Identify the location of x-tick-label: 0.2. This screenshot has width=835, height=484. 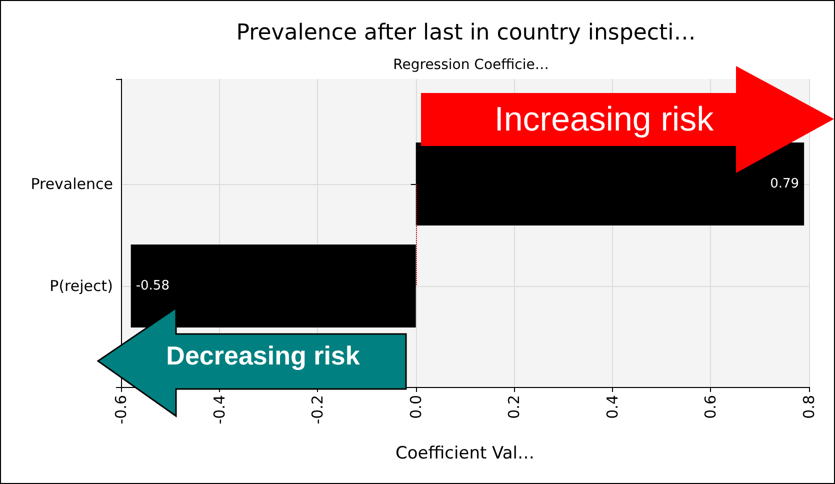
(514, 407).